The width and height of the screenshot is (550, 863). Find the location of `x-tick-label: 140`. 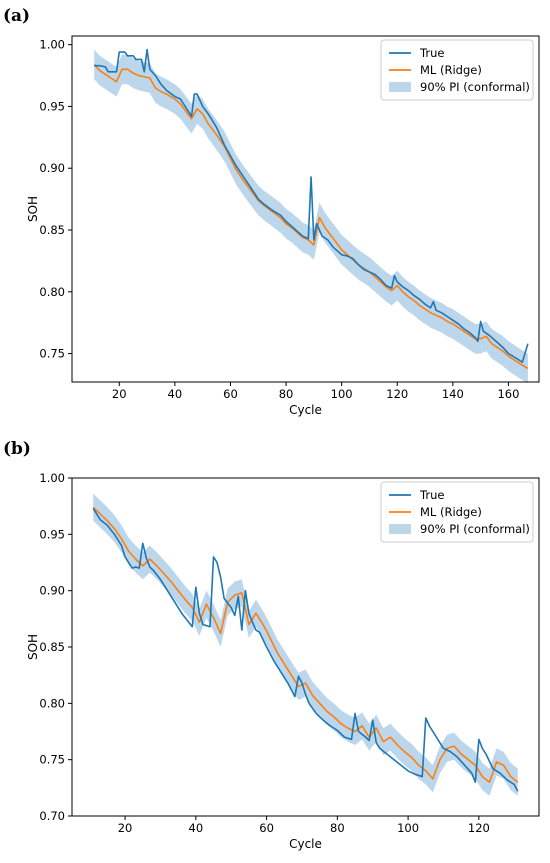

x-tick-label: 140 is located at coordinates (453, 394).